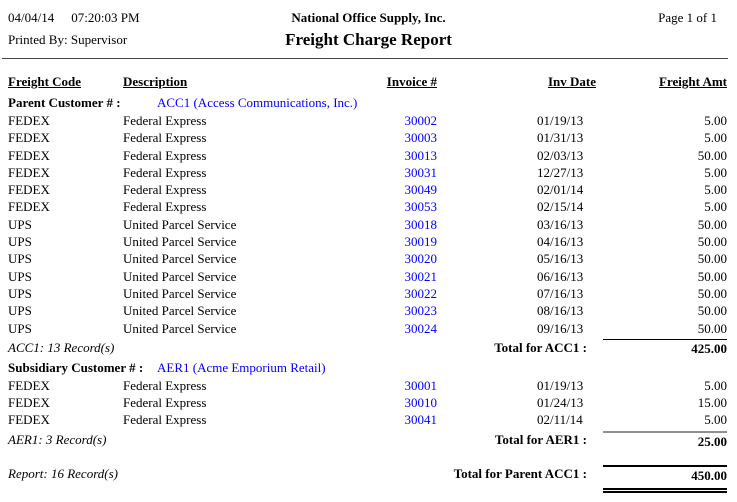 This screenshot has width=737, height=502. Describe the element at coordinates (665, 440) in the screenshot. I see `group-total-amount: 25.00` at that location.